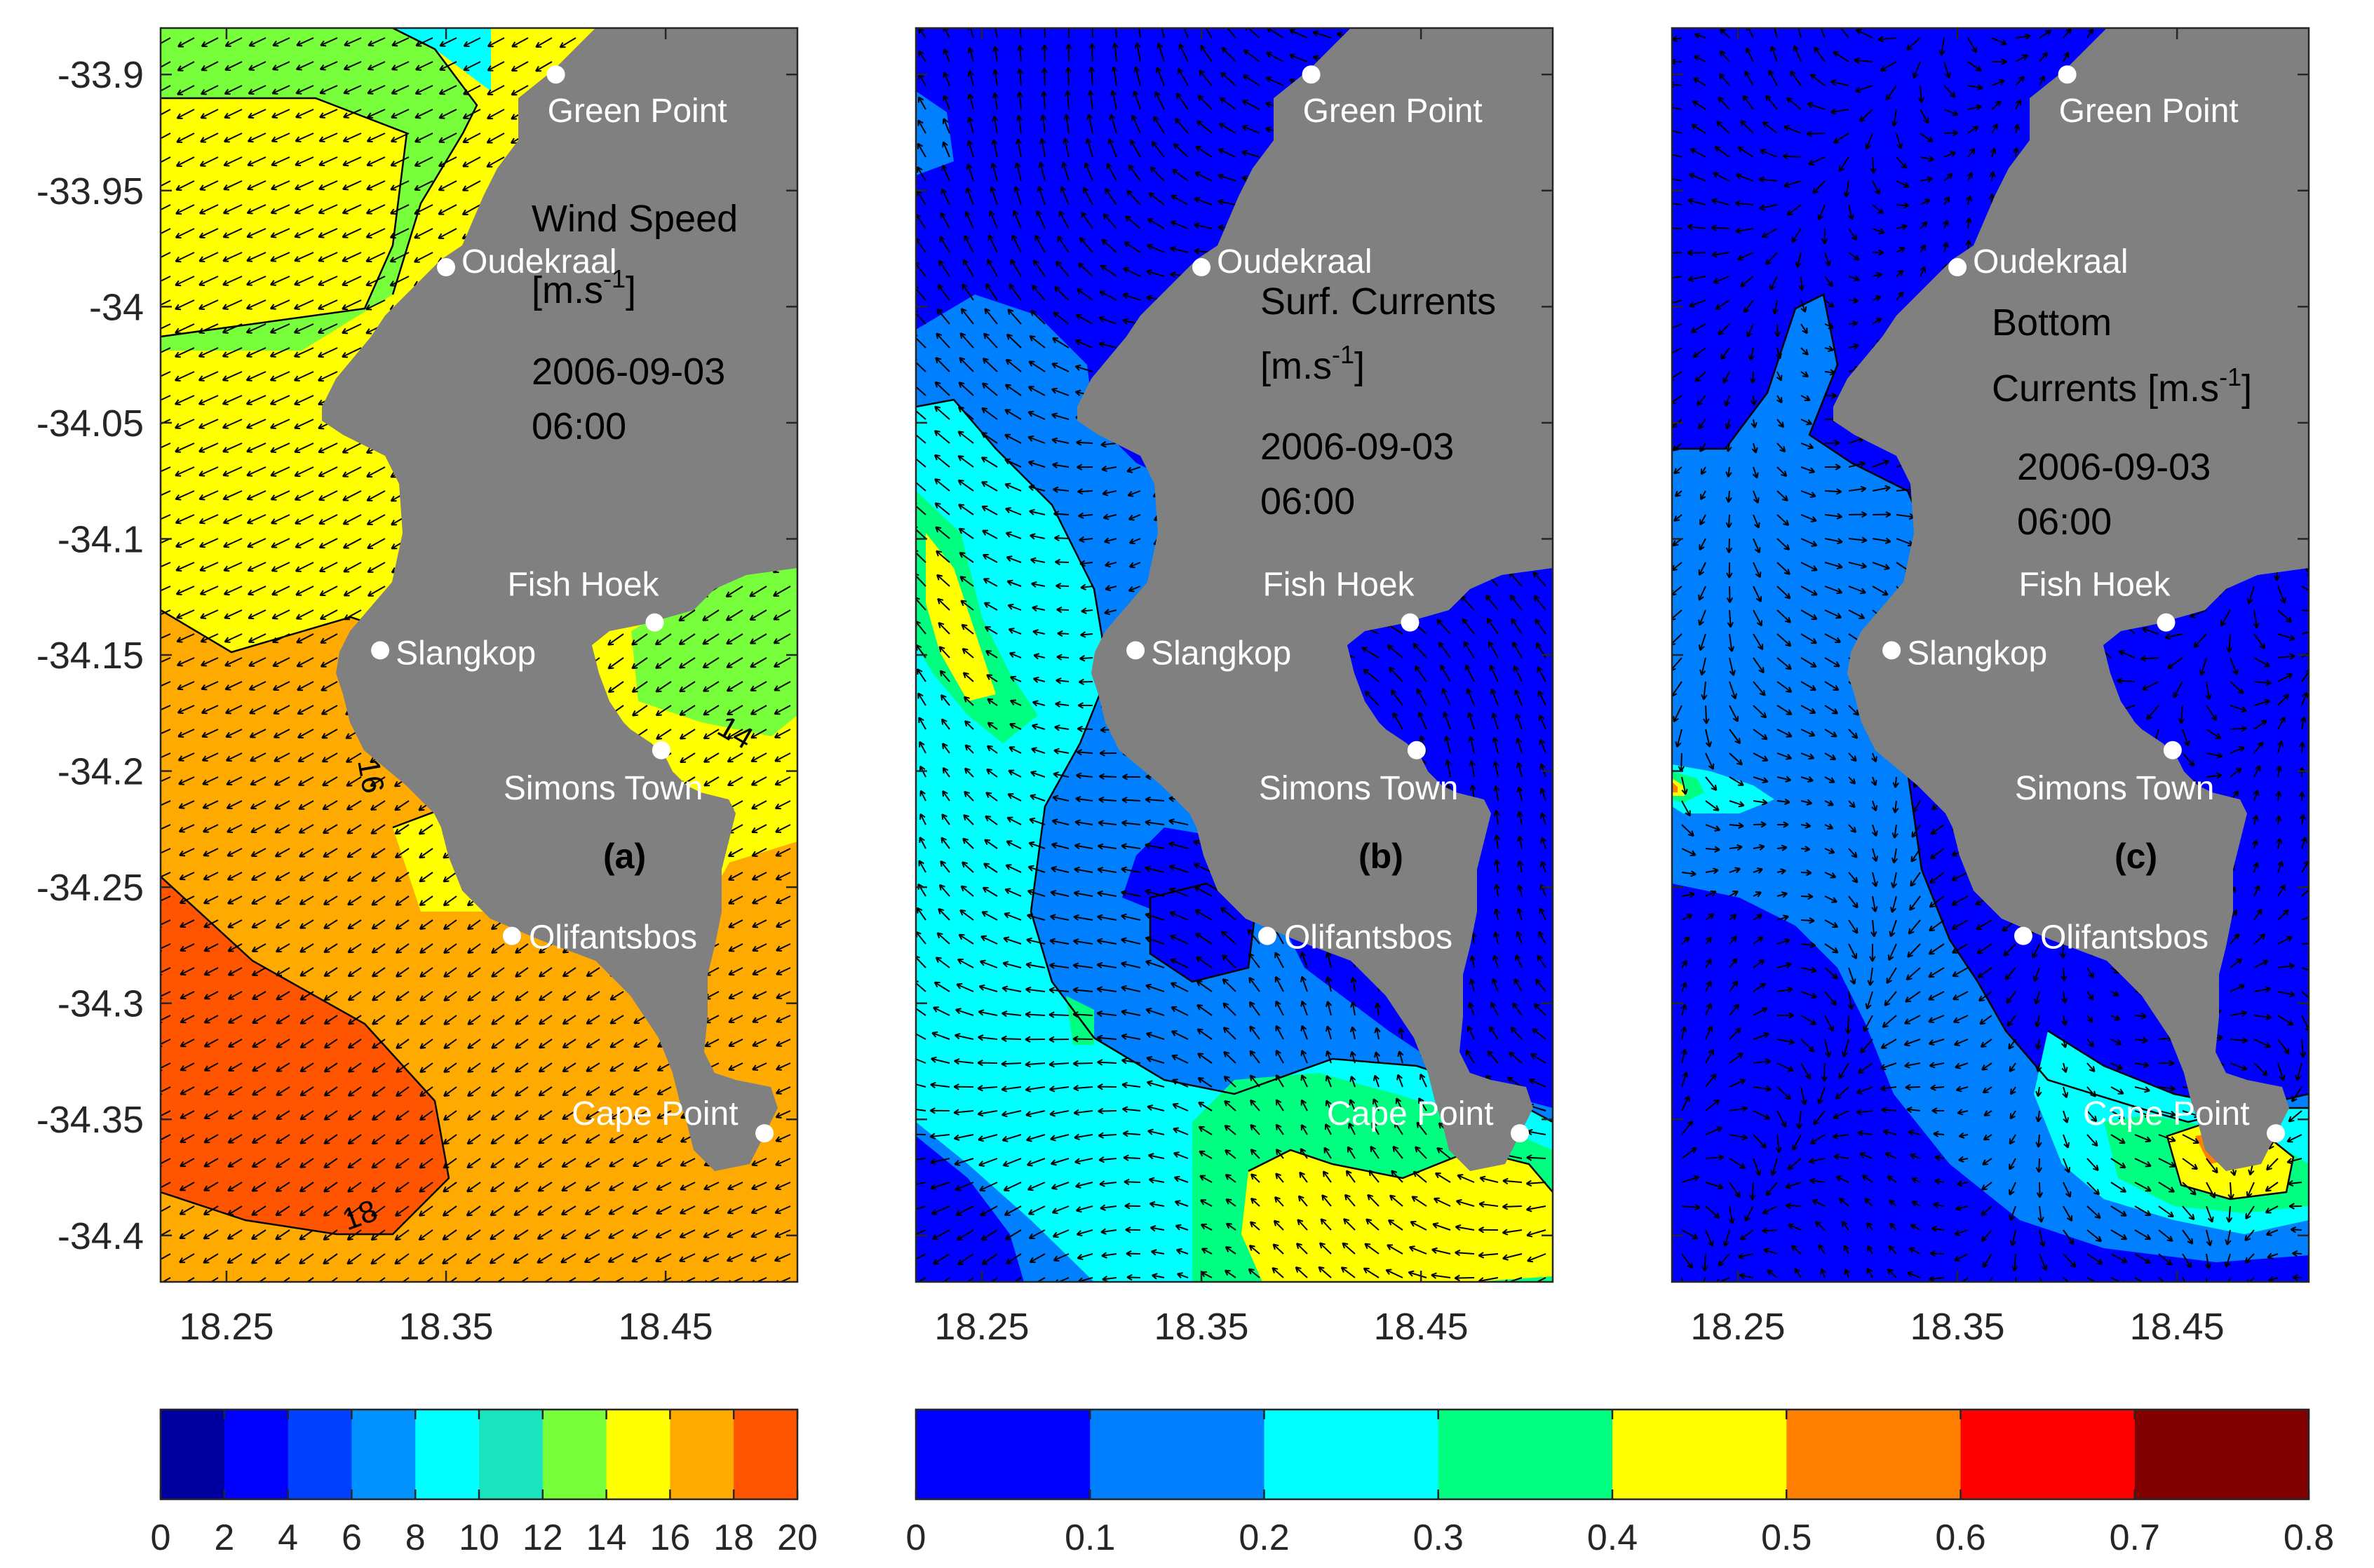 The image size is (2374, 1568). Describe the element at coordinates (1400, 1171) in the screenshot. I see `contour-line` at that location.